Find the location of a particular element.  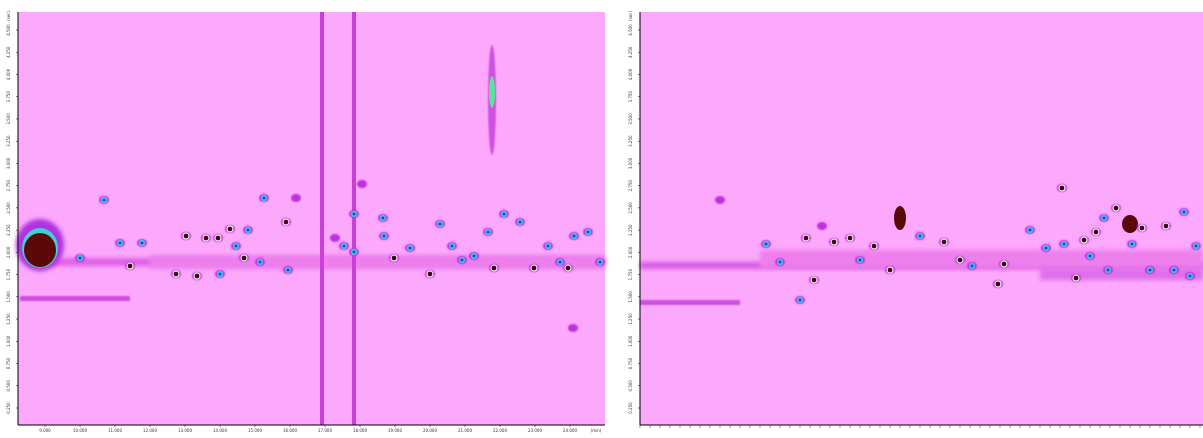

y-tick-label: 4.000 is located at coordinates (8, 74).